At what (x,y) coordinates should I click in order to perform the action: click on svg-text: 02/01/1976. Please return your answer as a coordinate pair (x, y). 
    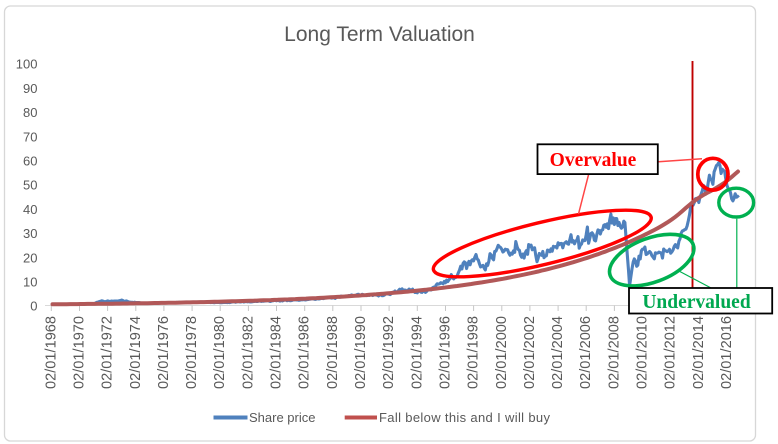
    Looking at the image, I should click on (164, 352).